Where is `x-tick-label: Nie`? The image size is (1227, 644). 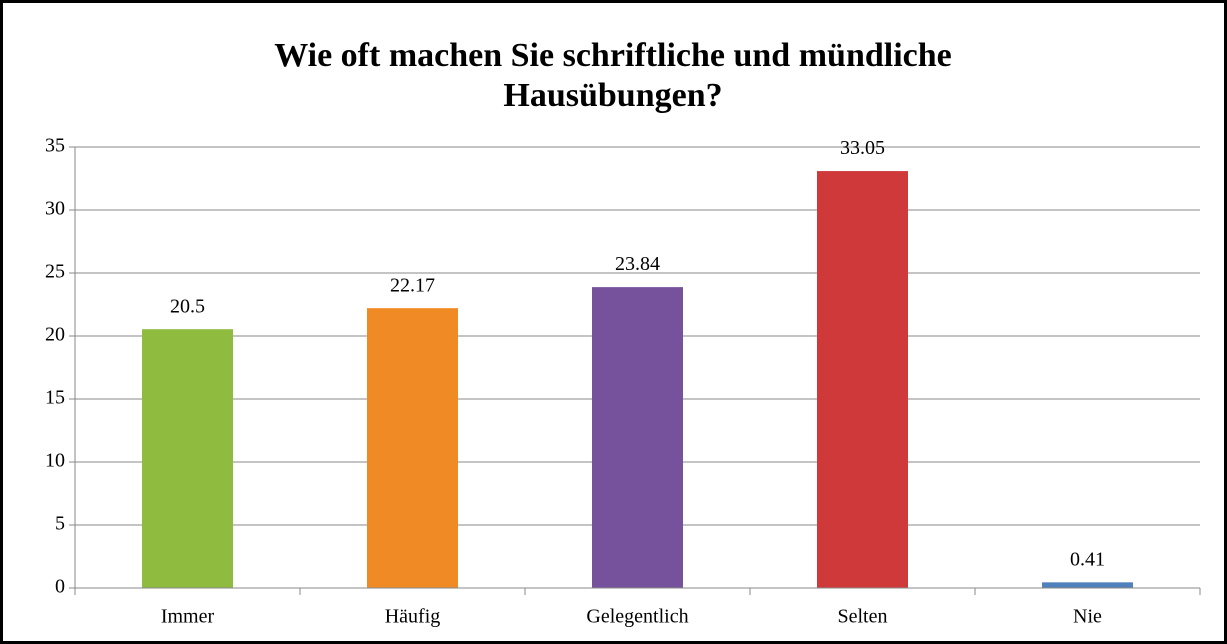
x-tick-label: Nie is located at coordinates (1087, 617).